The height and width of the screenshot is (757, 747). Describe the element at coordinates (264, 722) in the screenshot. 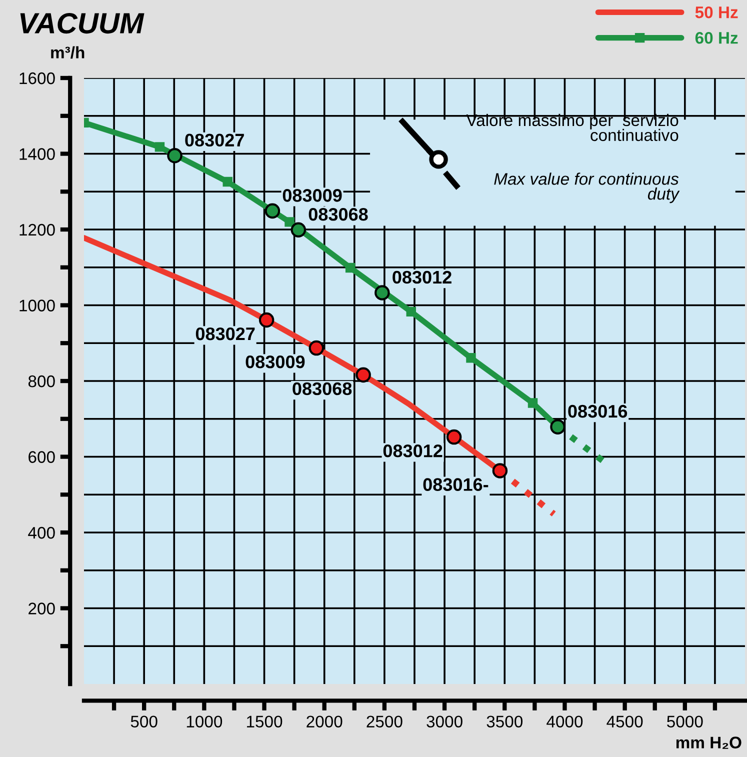

I see `x-tick-label: 1500` at that location.